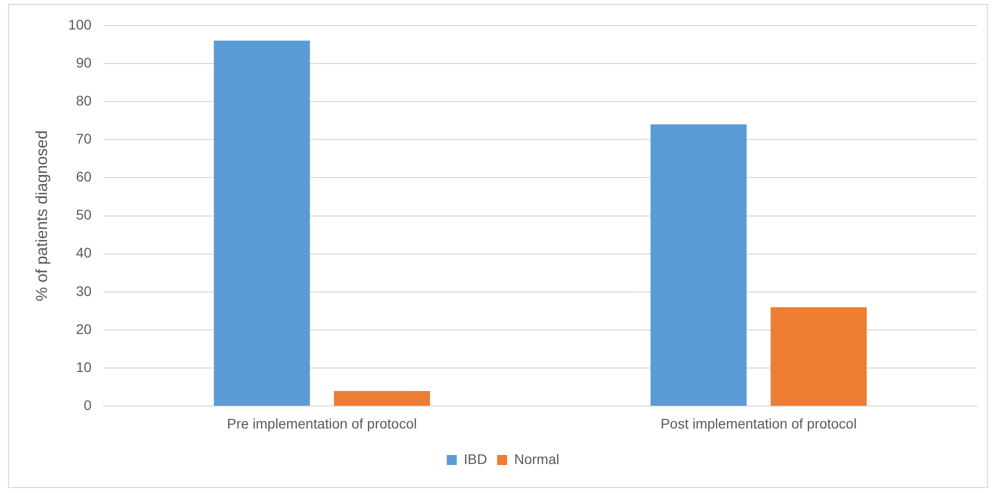  I want to click on y-tick-label: 50, so click(84, 214).